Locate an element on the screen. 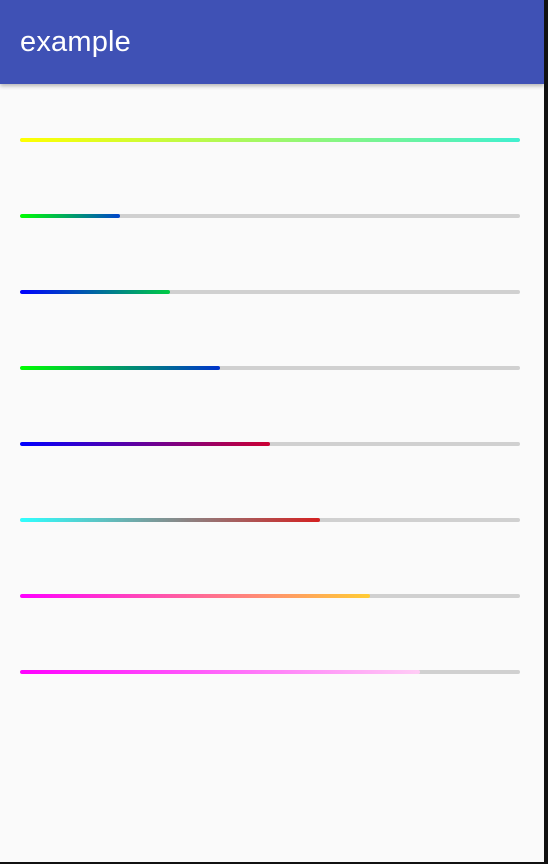 The image size is (548, 864). app-bar: example is located at coordinates (272, 42).